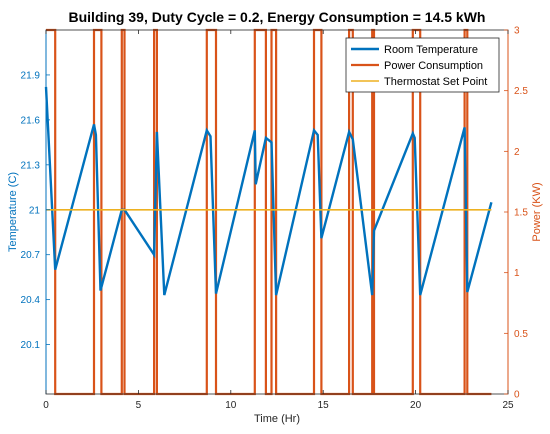 The image size is (550, 434). I want to click on y-right-tick-label: 2.5, so click(521, 91).